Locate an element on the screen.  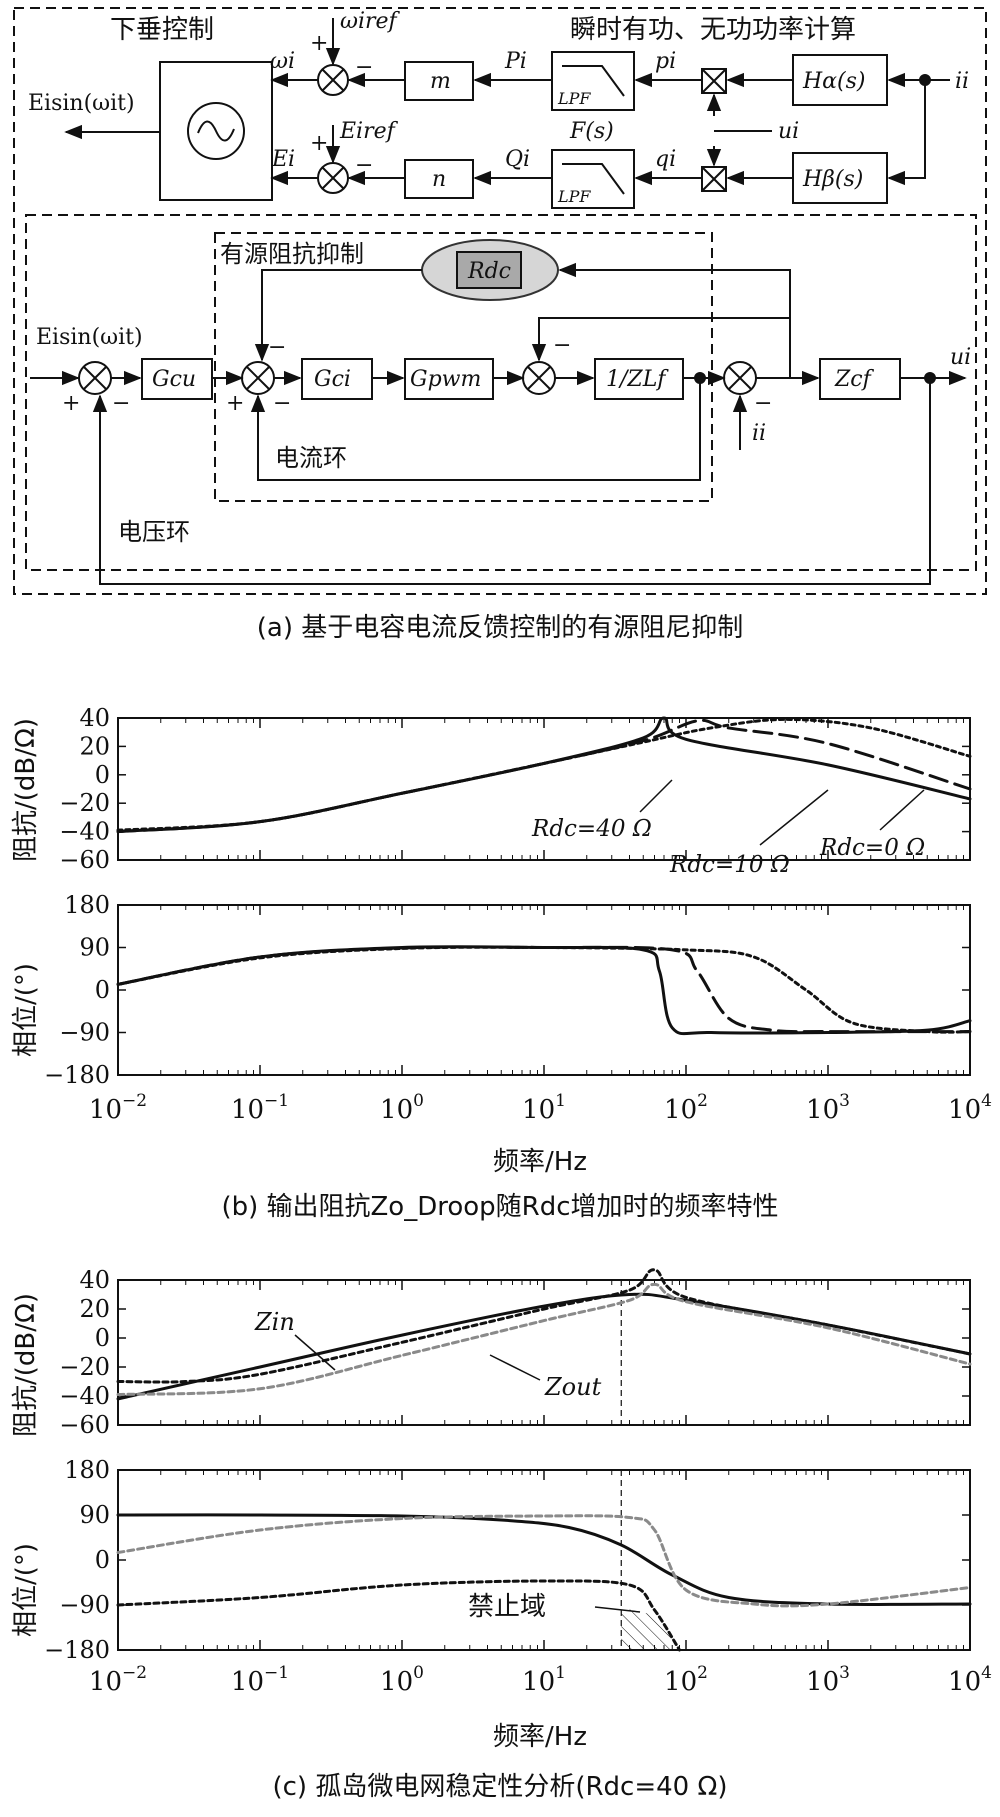
chart-c-label-zout: Zout is located at coordinates (573, 1387).